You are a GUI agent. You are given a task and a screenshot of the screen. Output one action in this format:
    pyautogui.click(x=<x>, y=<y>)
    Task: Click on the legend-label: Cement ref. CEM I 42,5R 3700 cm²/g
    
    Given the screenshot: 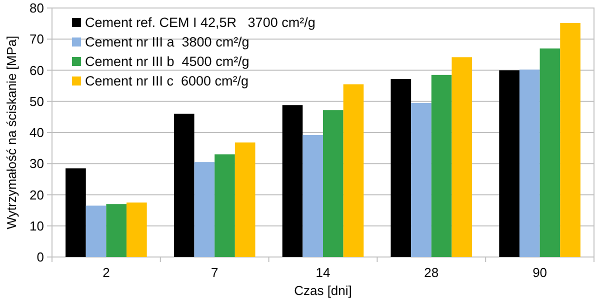 What is the action you would take?
    pyautogui.click(x=200, y=22)
    